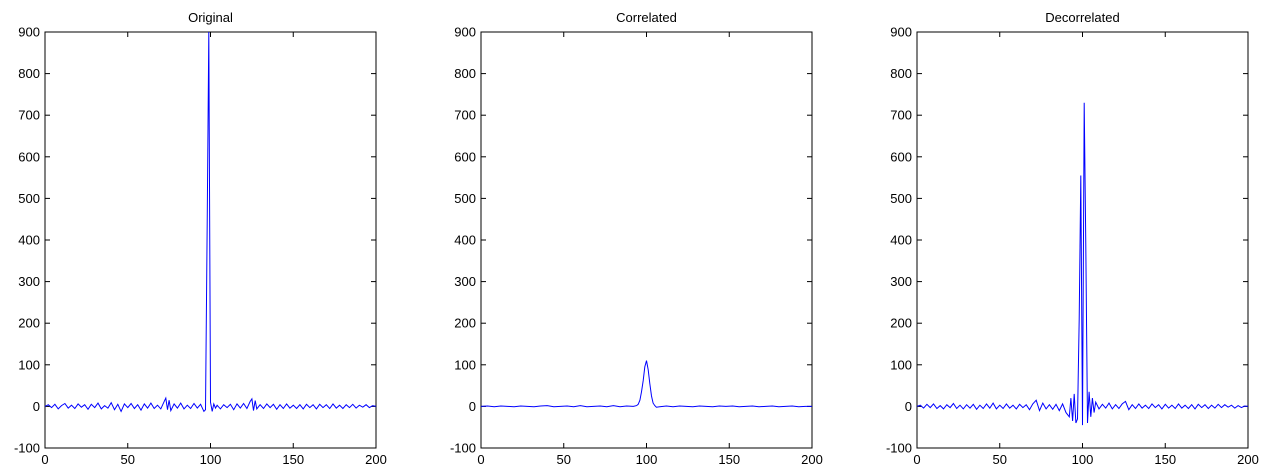 This screenshot has width=1270, height=476. What do you see at coordinates (646, 384) in the screenshot?
I see `series-line` at bounding box center [646, 384].